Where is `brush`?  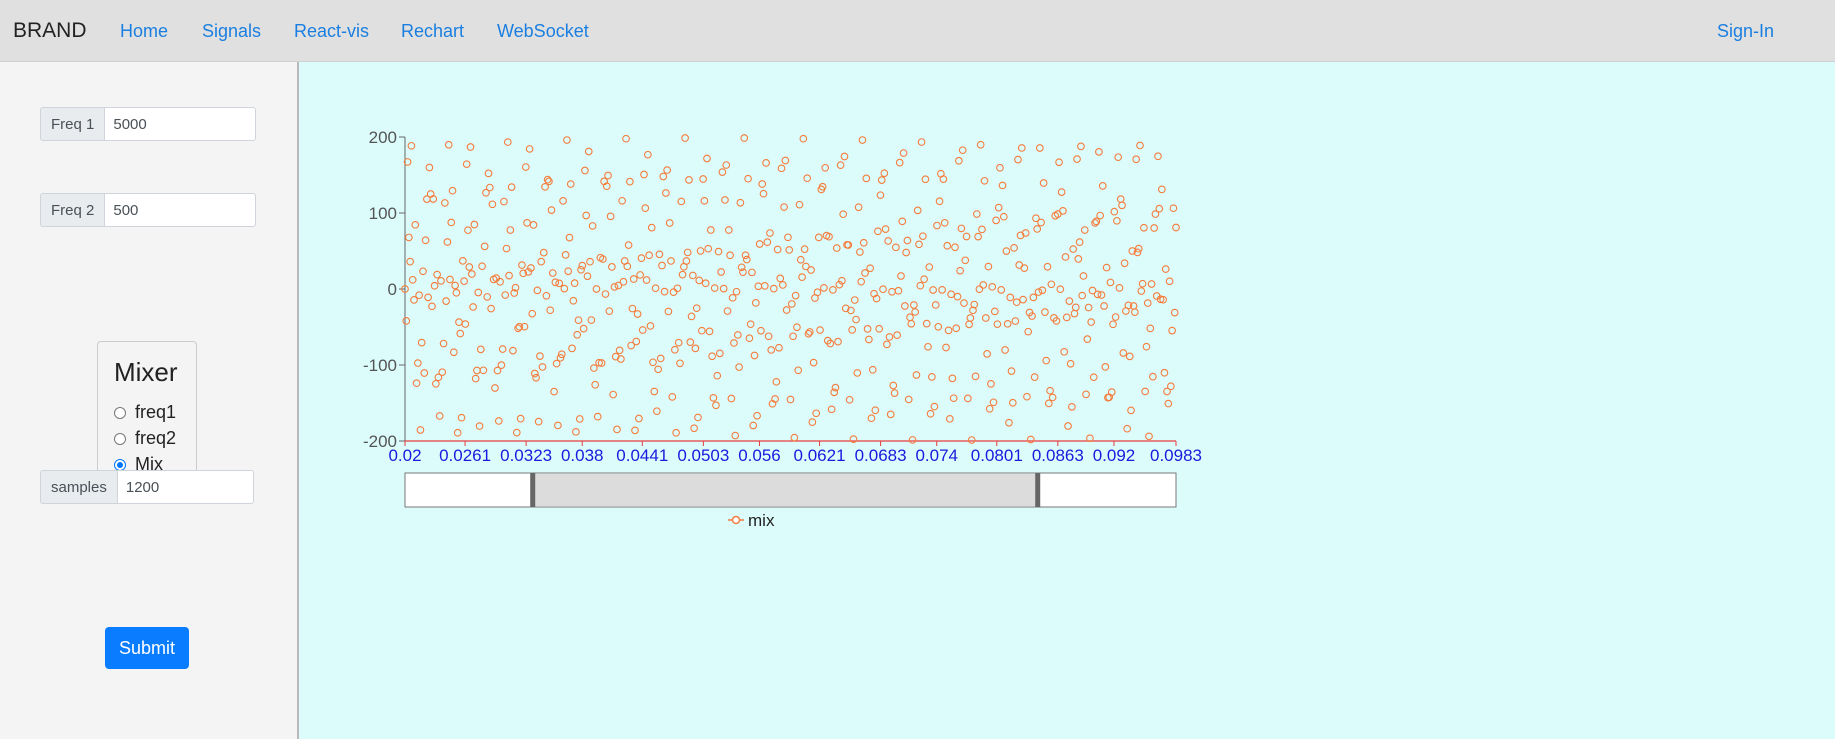
brush is located at coordinates (790, 490).